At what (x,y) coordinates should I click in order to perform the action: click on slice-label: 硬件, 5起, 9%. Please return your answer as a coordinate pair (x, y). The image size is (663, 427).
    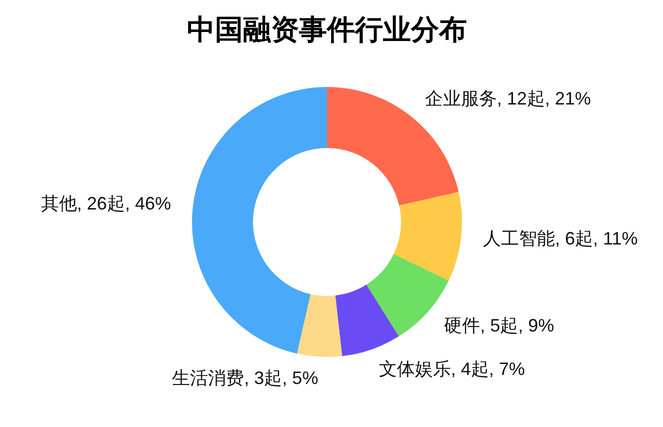
    Looking at the image, I should click on (499, 326).